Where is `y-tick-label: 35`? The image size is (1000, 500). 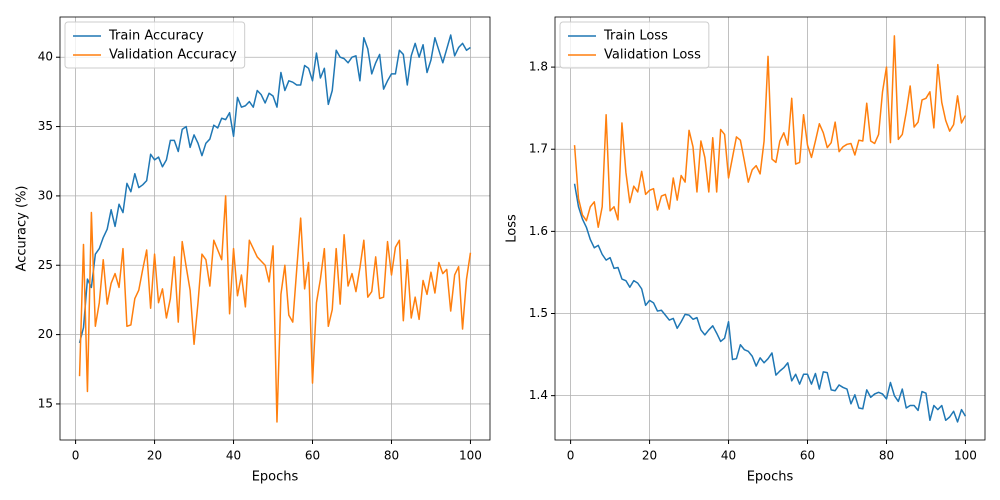 y-tick-label: 35 is located at coordinates (45, 126).